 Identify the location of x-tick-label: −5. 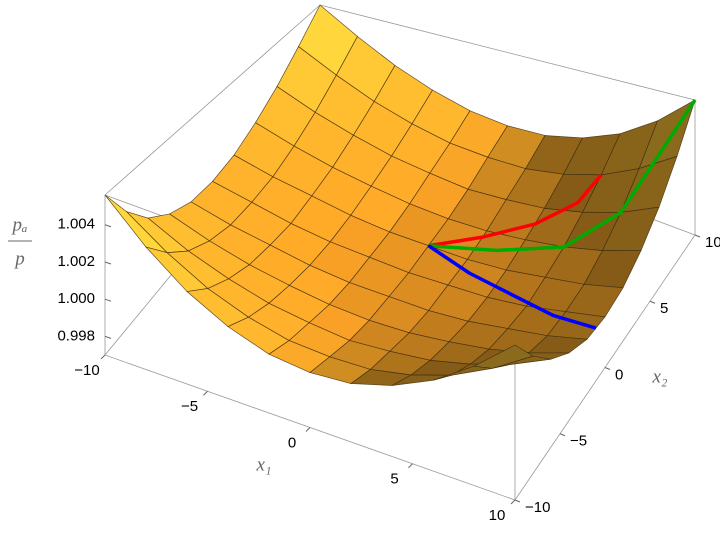
(189, 406).